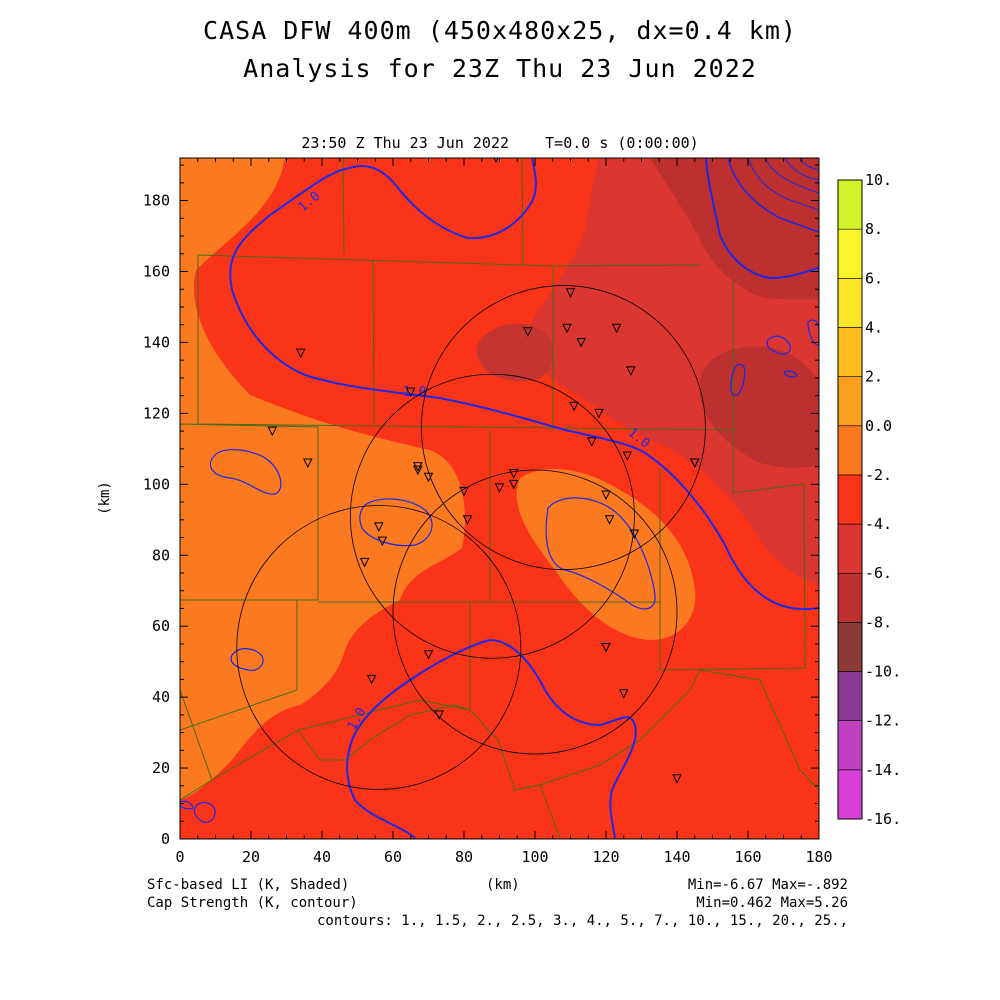 The height and width of the screenshot is (1000, 1000). Describe the element at coordinates (818, 857) in the screenshot. I see `x-tick-label: 180` at that location.